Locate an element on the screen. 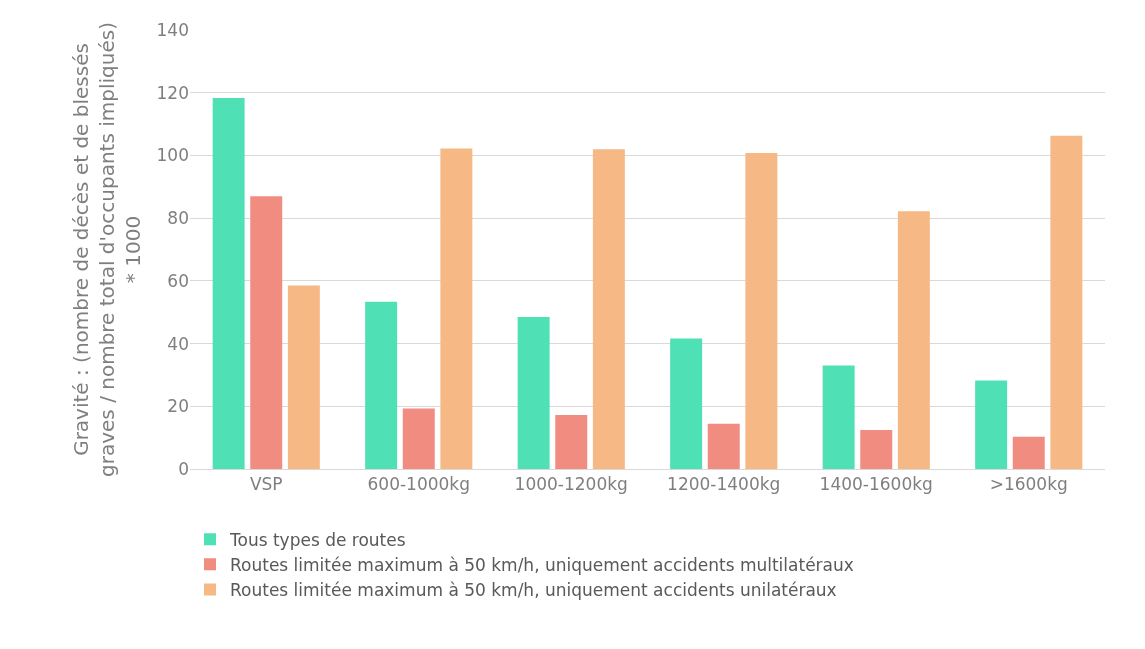 The image size is (1145, 649). y-tick-label: 20 is located at coordinates (178, 406).